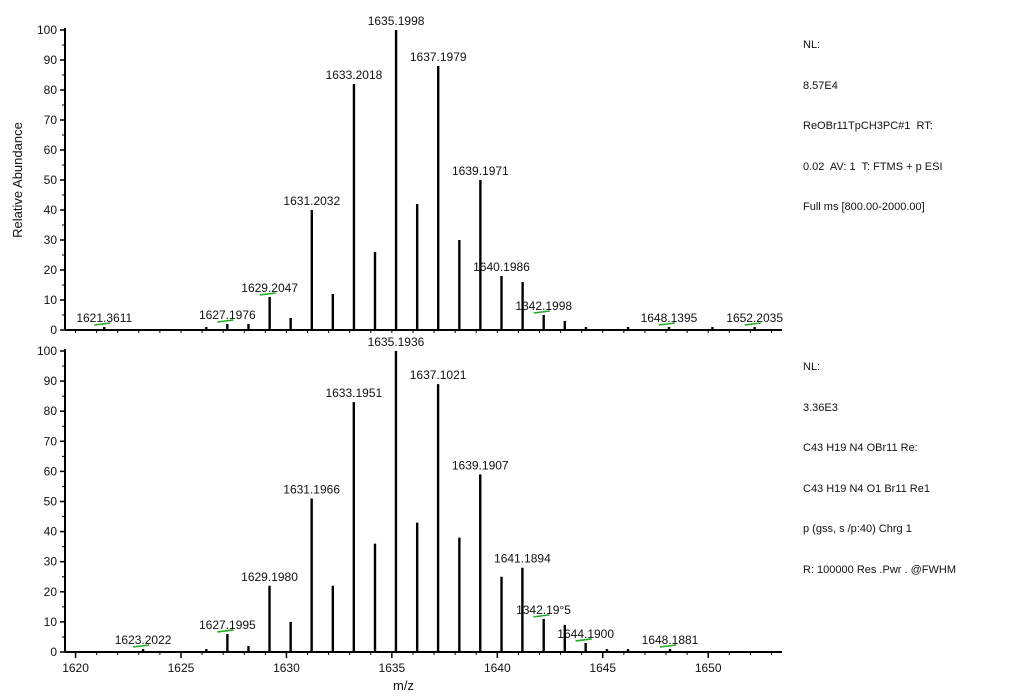 The height and width of the screenshot is (700, 1012). Describe the element at coordinates (522, 559) in the screenshot. I see `peak-label: 1641.1894` at that location.